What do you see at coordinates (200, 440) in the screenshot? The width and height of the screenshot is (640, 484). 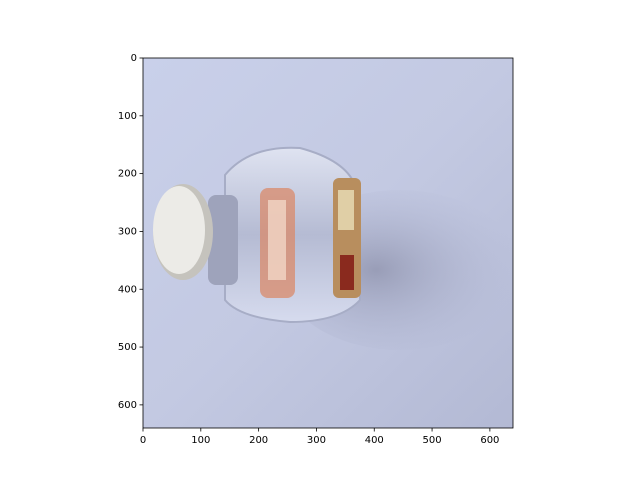 I see `x-tick-label: 100` at bounding box center [200, 440].